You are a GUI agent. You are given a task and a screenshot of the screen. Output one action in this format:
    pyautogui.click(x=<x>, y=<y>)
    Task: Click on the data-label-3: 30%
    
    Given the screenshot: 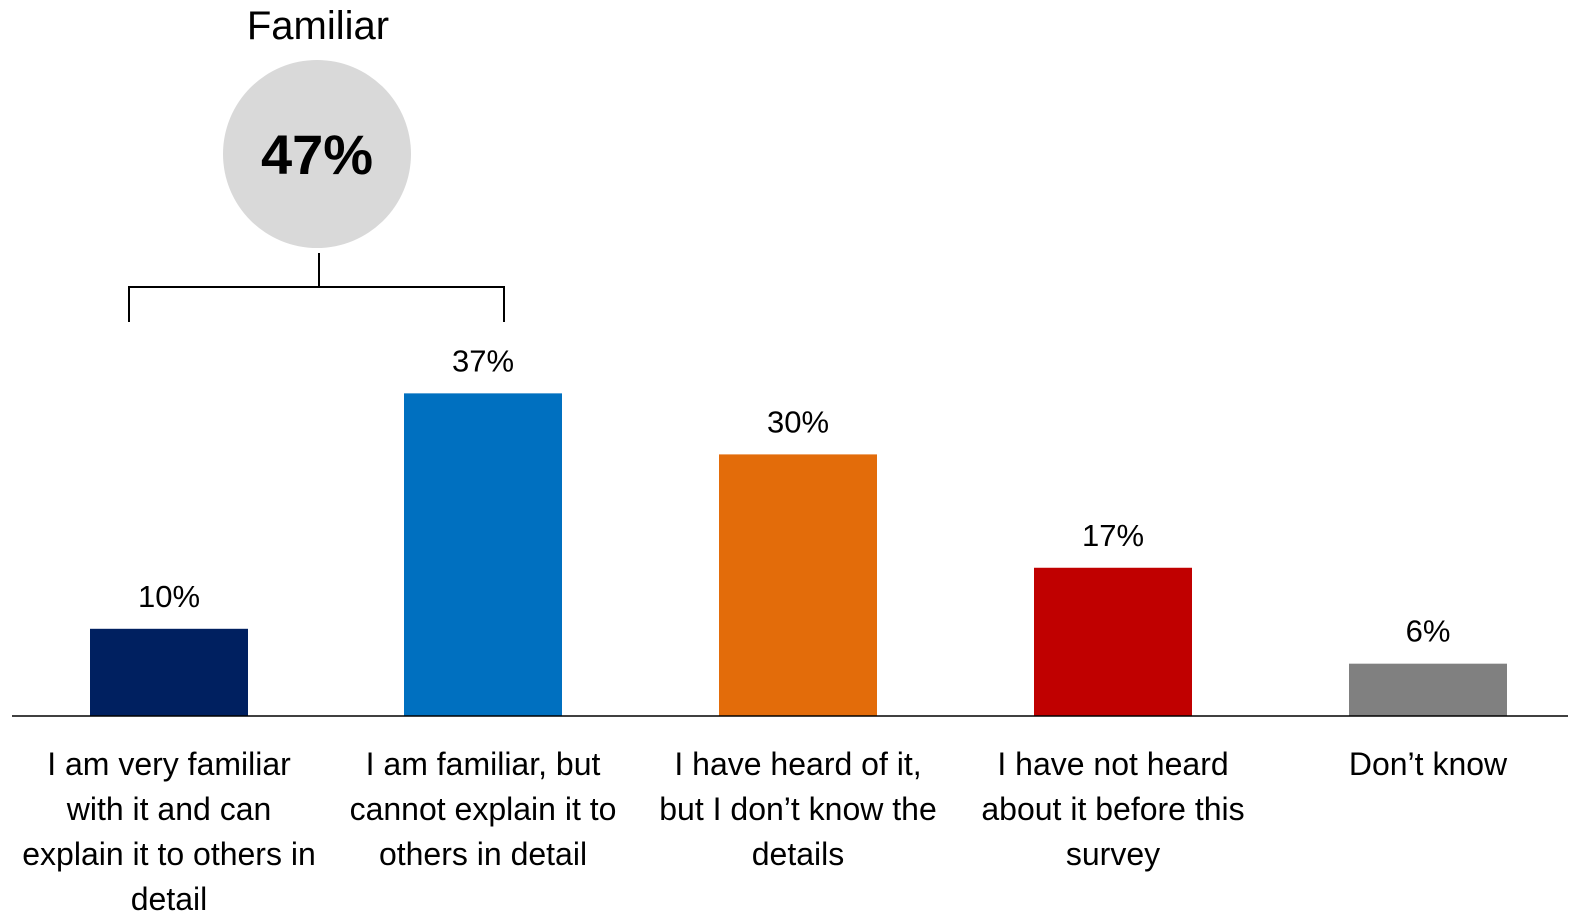 What is the action you would take?
    pyautogui.click(x=798, y=421)
    